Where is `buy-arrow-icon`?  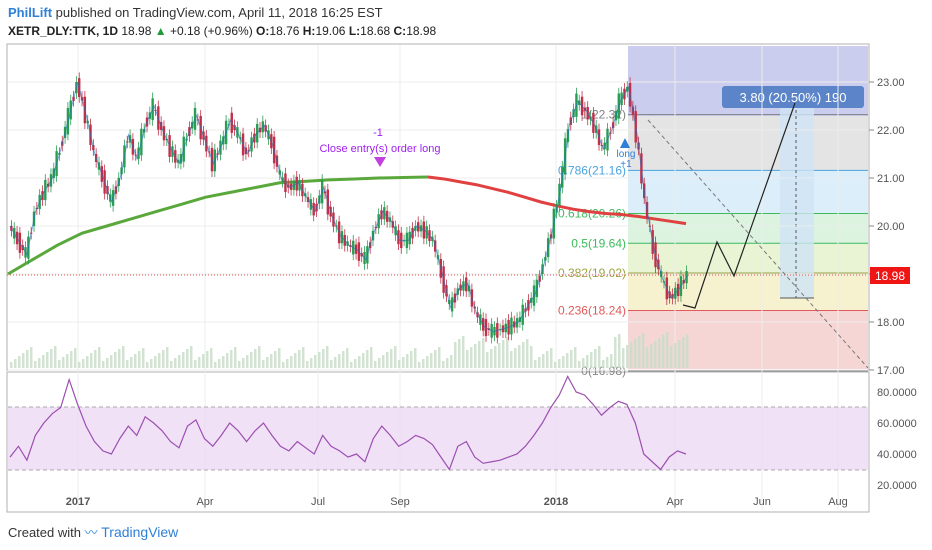
buy-arrow-icon is located at coordinates (625, 143).